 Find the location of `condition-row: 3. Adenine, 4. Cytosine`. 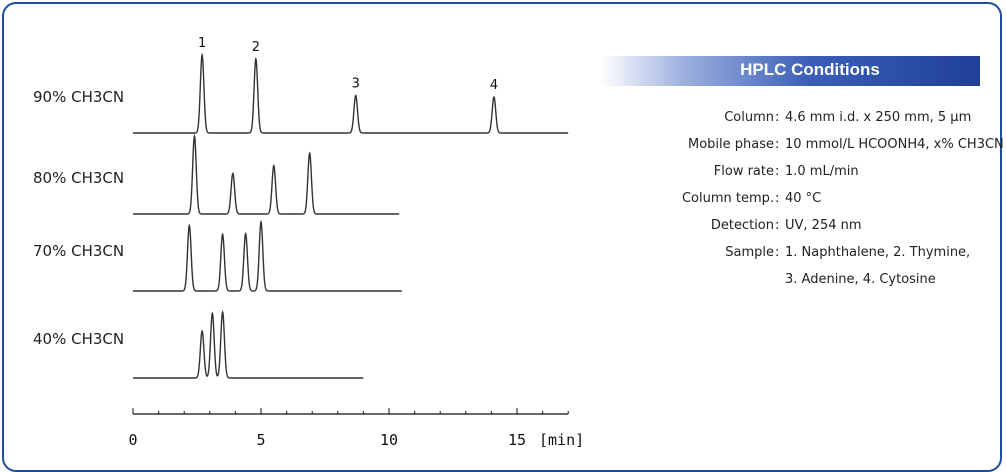

condition-row: 3. Adenine, 4. Cytosine is located at coordinates (785, 284).